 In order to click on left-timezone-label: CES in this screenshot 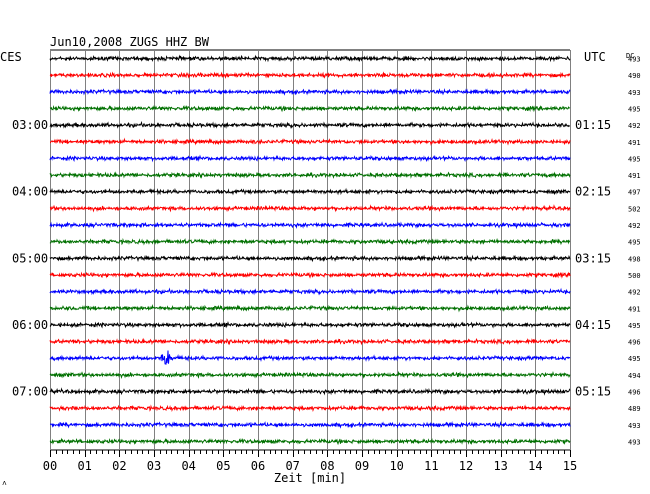, I will do `click(11, 57)`.